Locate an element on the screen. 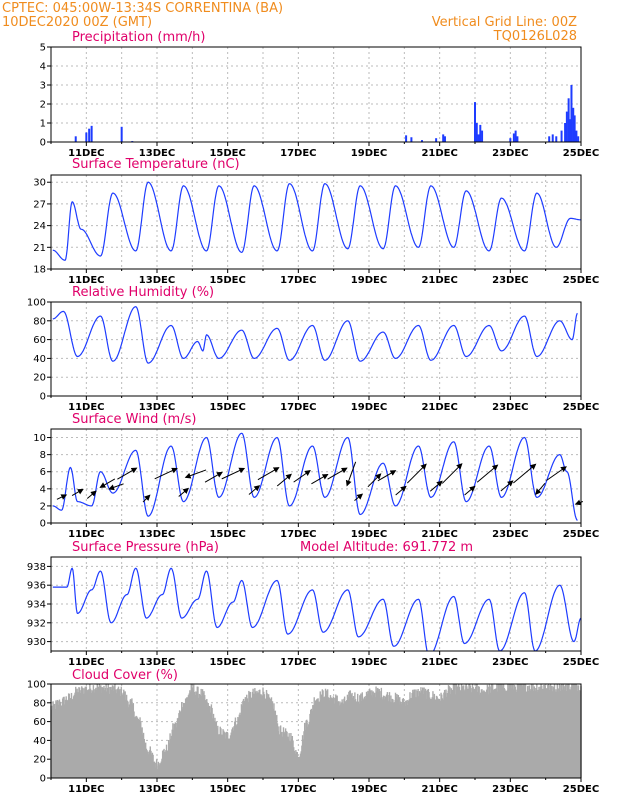  precip-xtick-label: 25DEC is located at coordinates (581, 153).